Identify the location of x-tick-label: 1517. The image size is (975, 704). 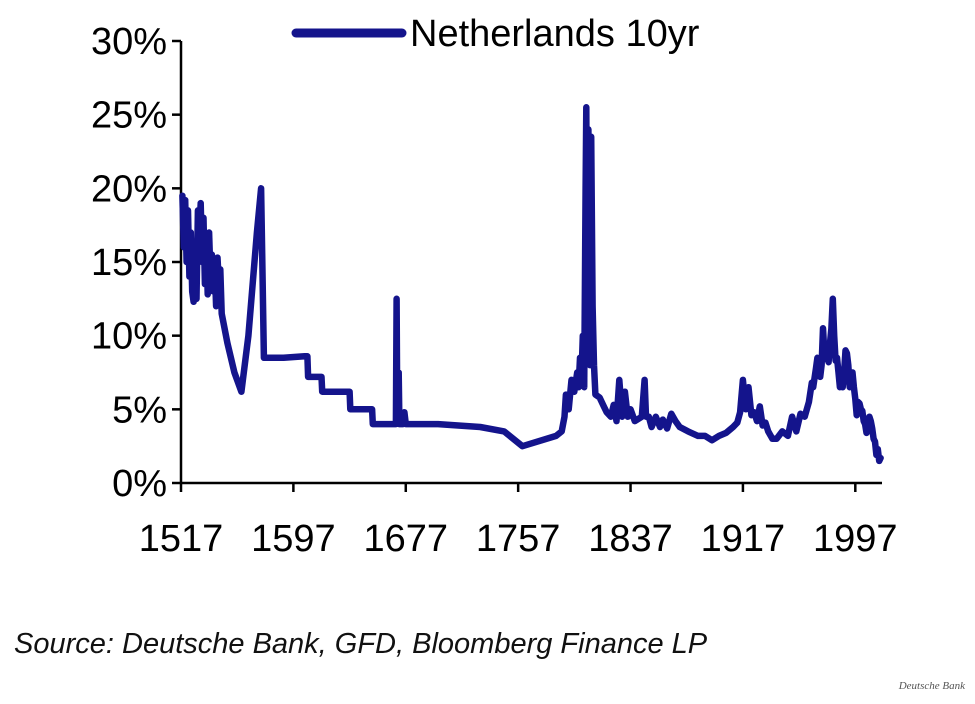
(181, 539).